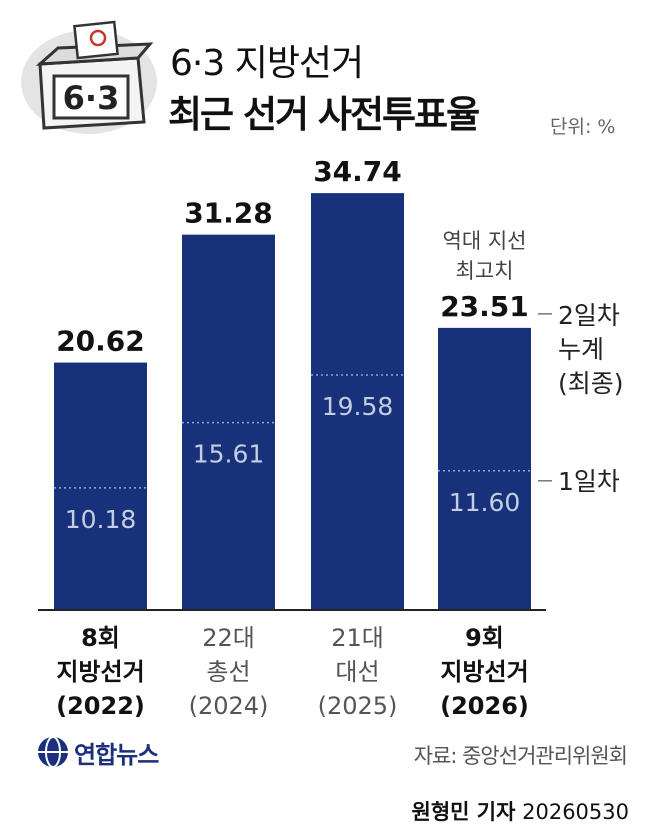 The image size is (657, 837). Describe the element at coordinates (484, 706) in the screenshot. I see `category-label: (2026)` at that location.